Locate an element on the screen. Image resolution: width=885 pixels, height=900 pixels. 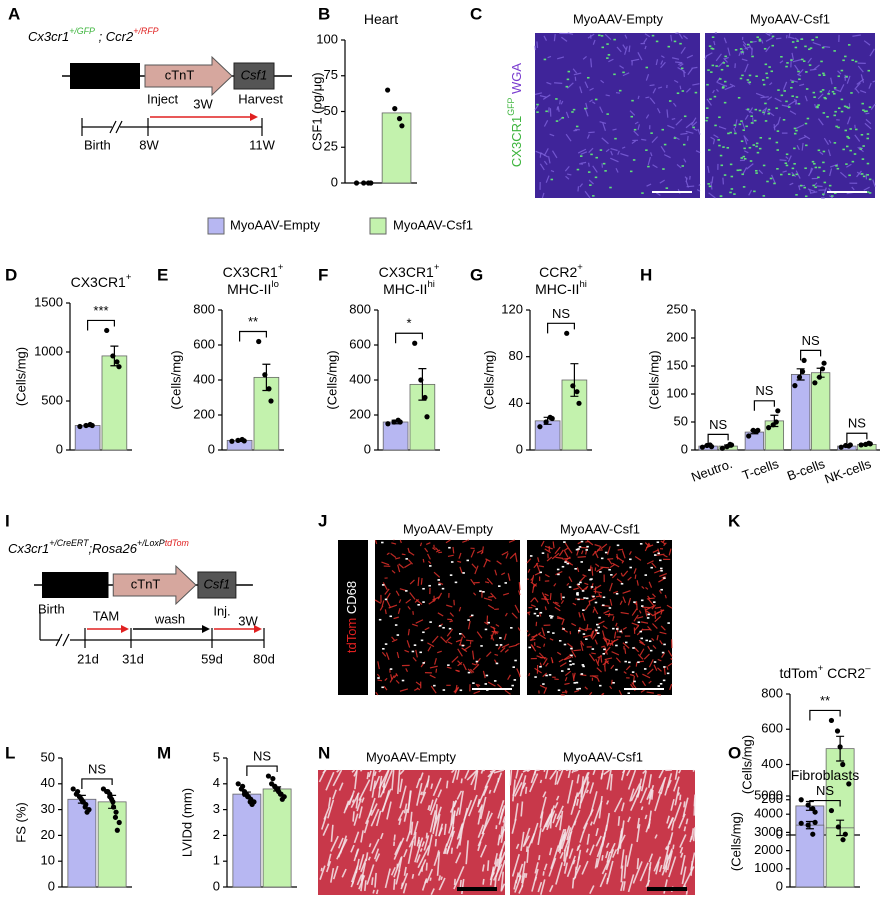
timeline-label: 3W is located at coordinates (248, 620).